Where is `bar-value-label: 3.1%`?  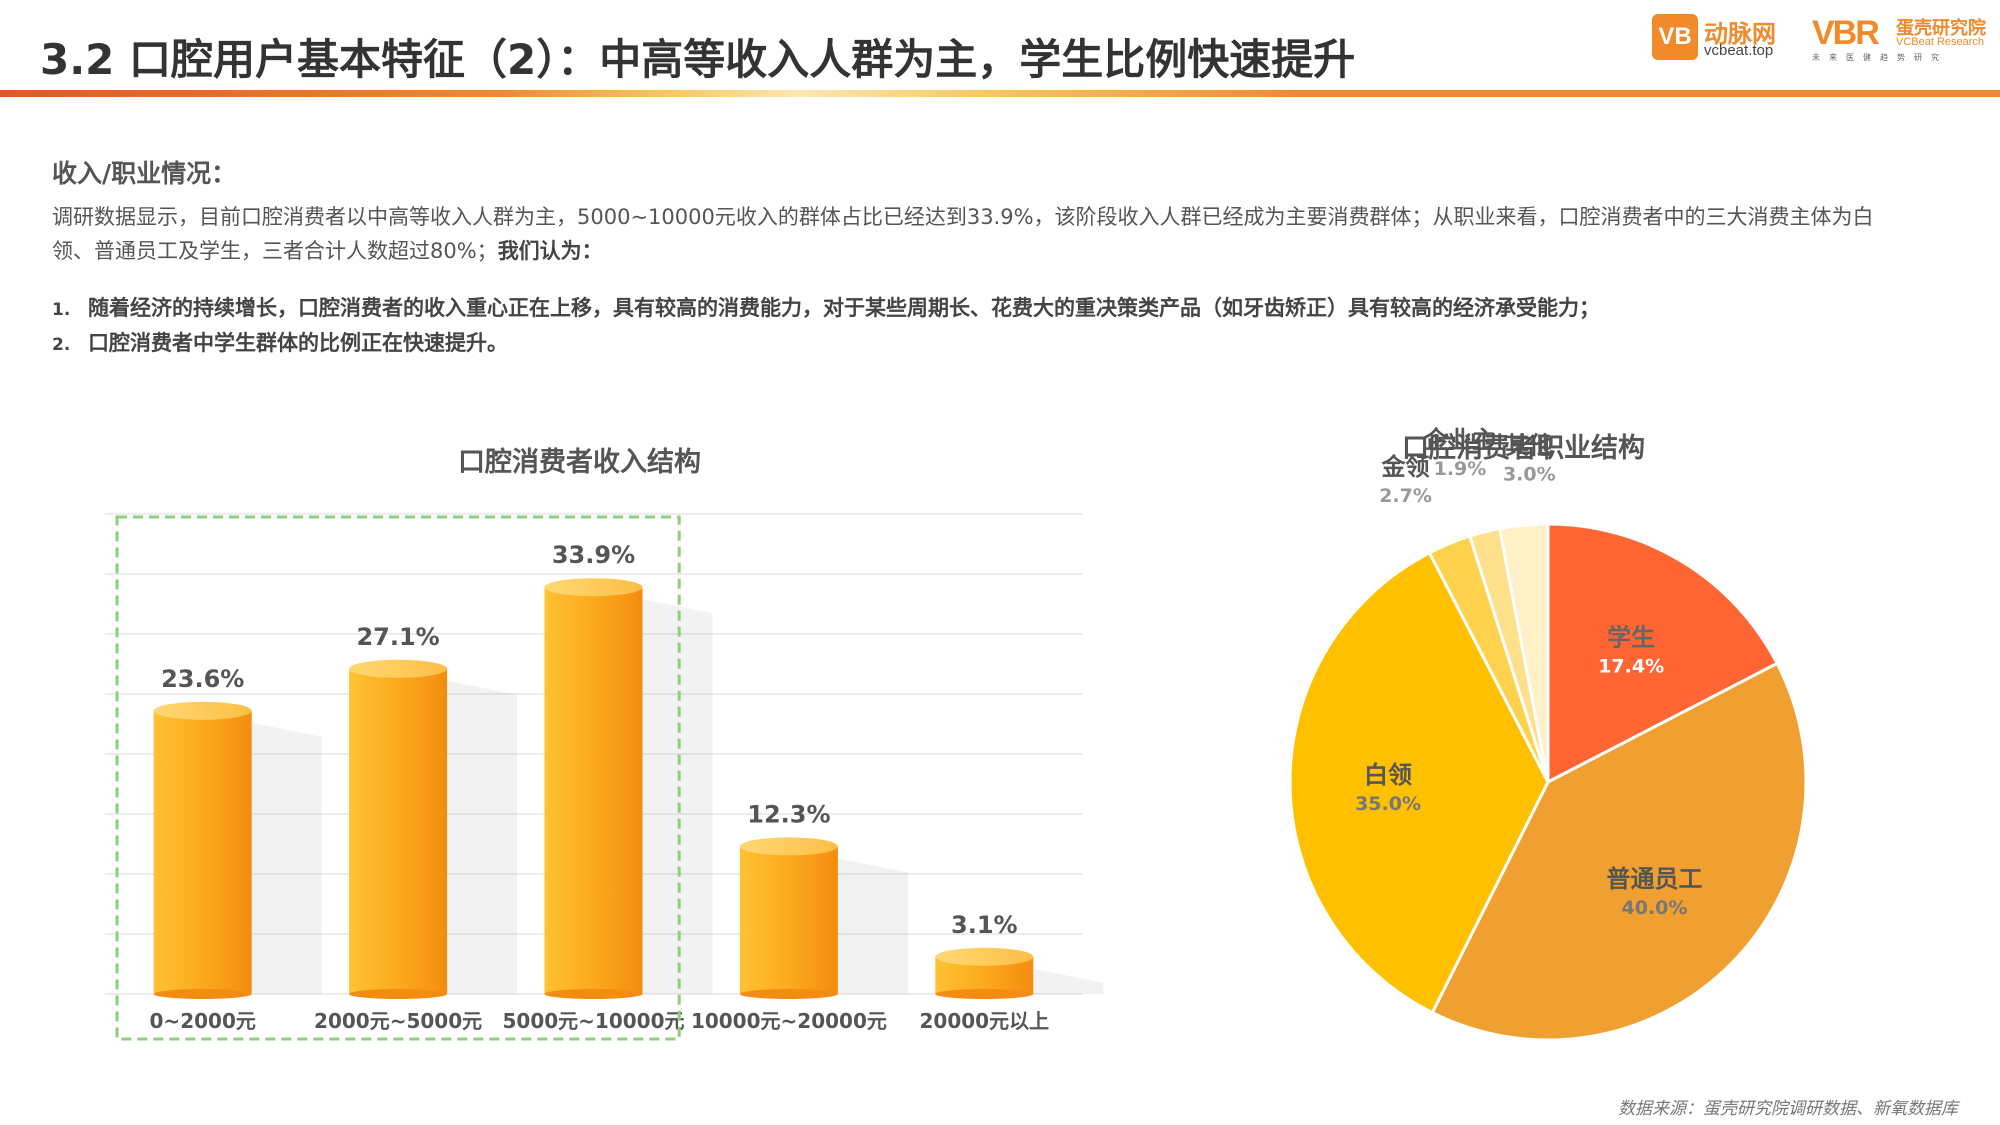 bar-value-label: 3.1% is located at coordinates (984, 925).